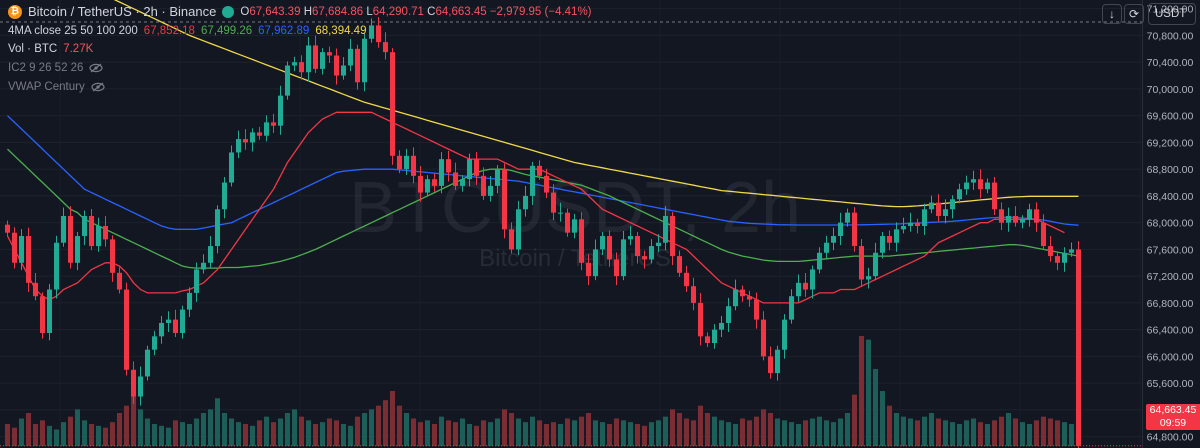 The height and width of the screenshot is (448, 1200). I want to click on open-label: O, so click(245, 11).